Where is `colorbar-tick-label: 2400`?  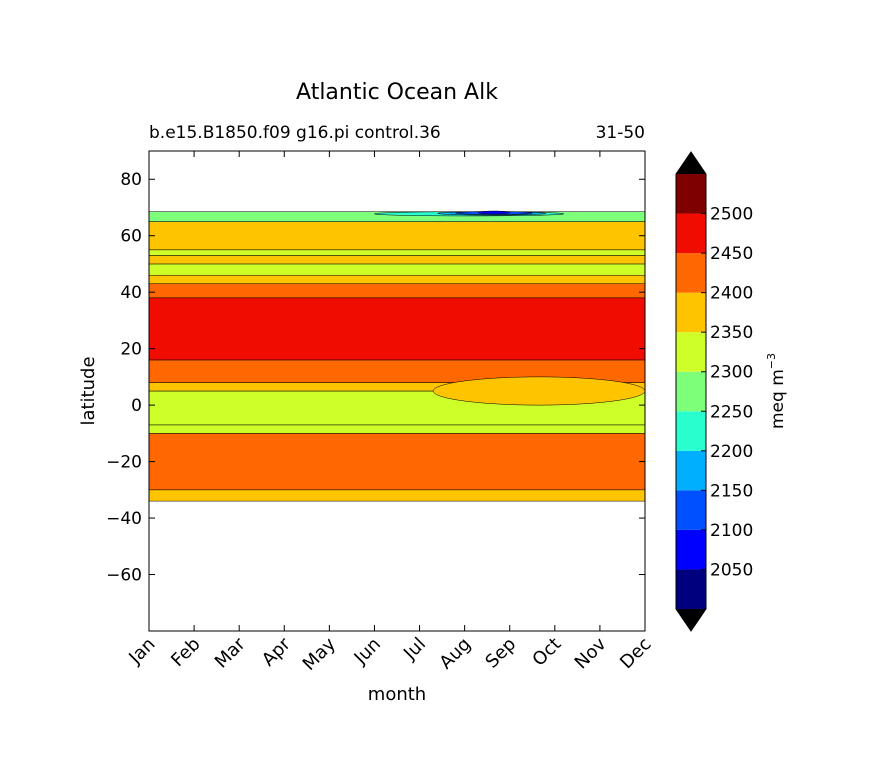
colorbar-tick-label: 2400 is located at coordinates (731, 294).